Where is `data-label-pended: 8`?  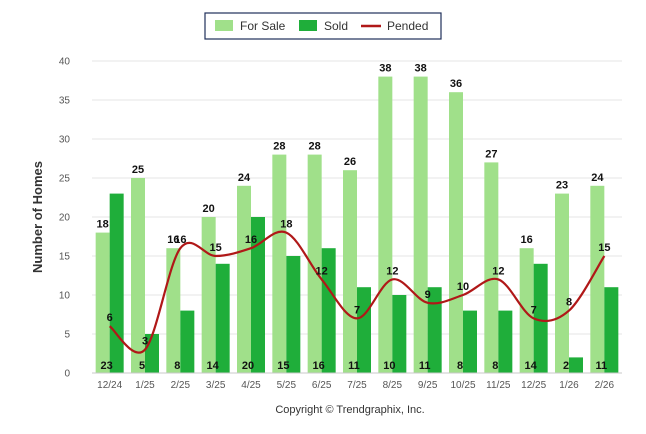 data-label-pended: 8 is located at coordinates (569, 303).